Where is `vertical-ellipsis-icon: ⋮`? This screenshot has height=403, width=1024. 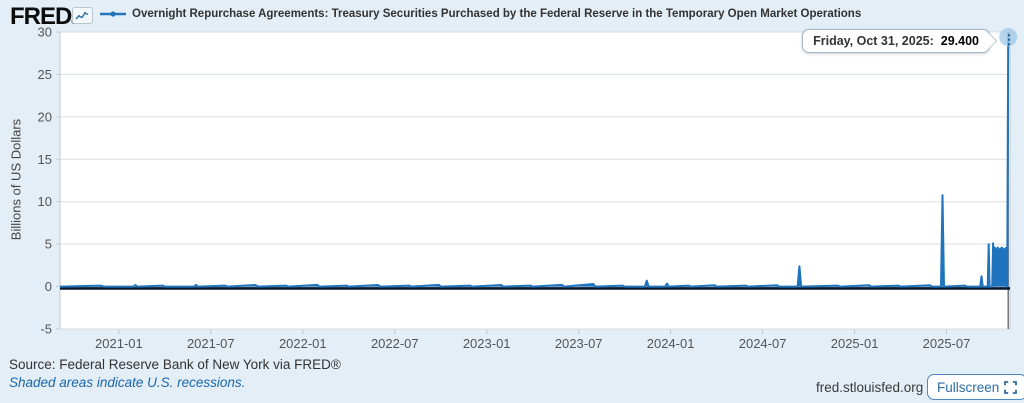 vertical-ellipsis-icon: ⋮ is located at coordinates (1009, 39).